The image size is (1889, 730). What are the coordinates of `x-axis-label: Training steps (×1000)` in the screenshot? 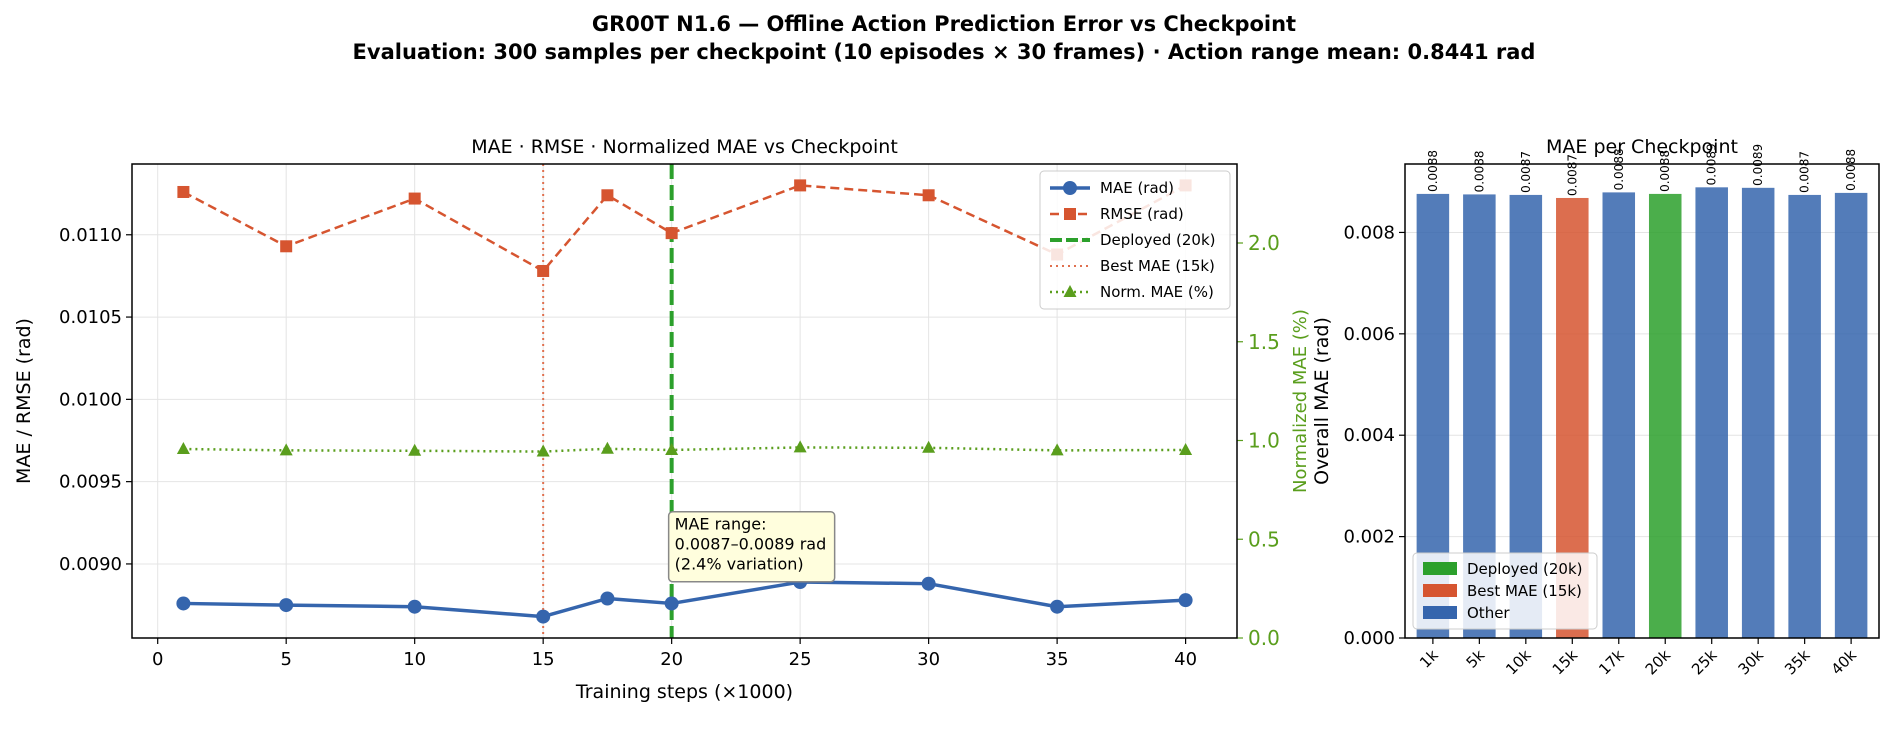 It's located at (684, 692).